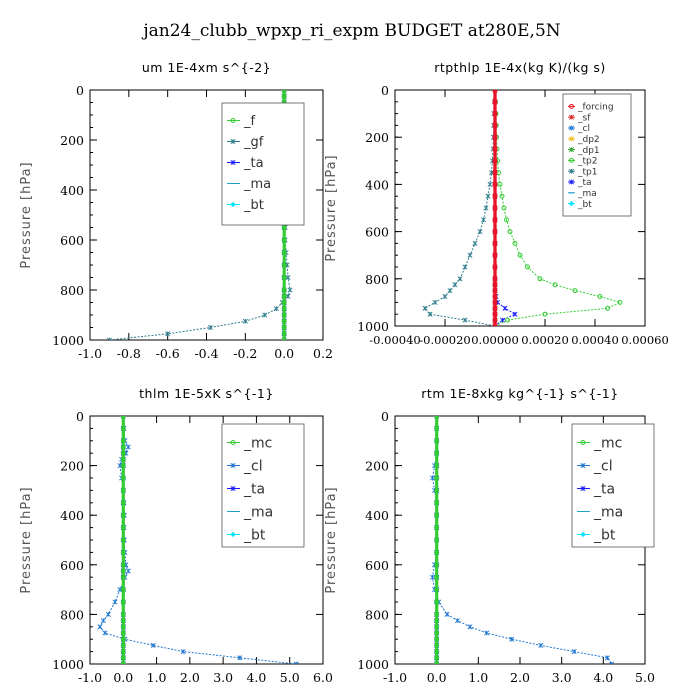 The width and height of the screenshot is (700, 700). I want to click on y-axis-label: Pressure [hPa], so click(331, 207).